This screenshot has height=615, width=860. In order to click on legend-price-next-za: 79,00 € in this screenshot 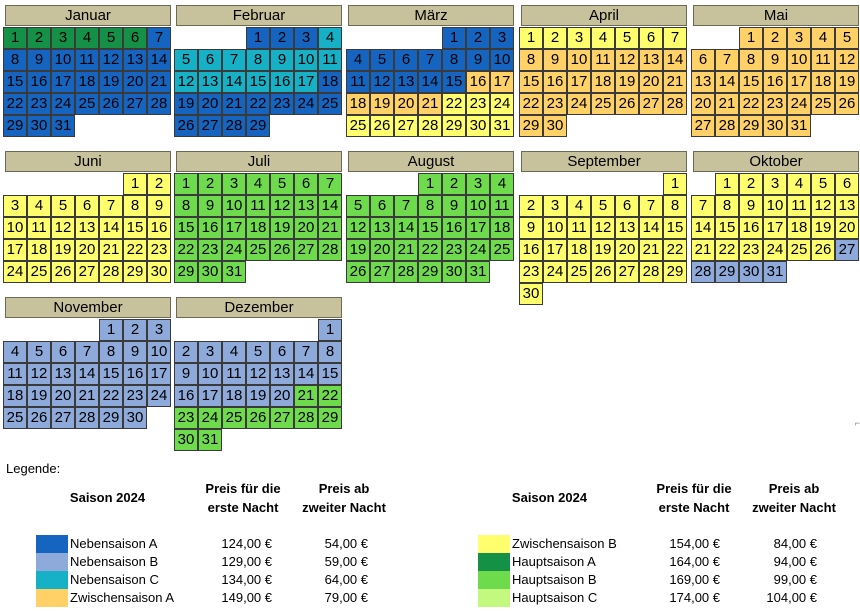, I will do `click(346, 597)`.